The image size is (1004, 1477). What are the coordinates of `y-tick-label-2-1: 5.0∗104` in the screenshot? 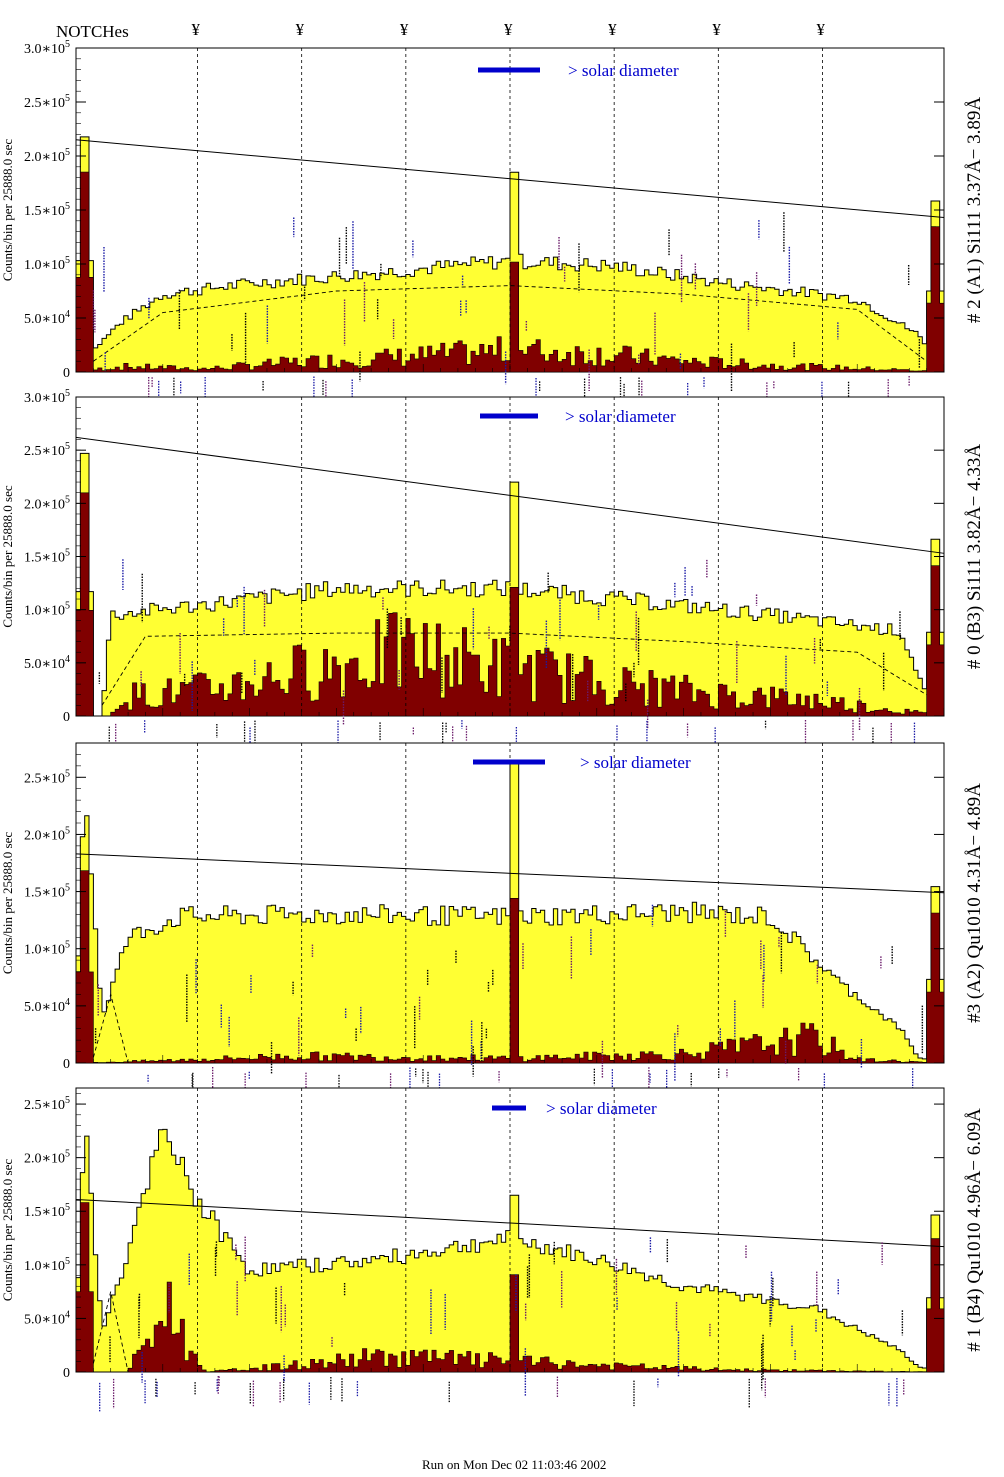 It's located at (47, 1006).